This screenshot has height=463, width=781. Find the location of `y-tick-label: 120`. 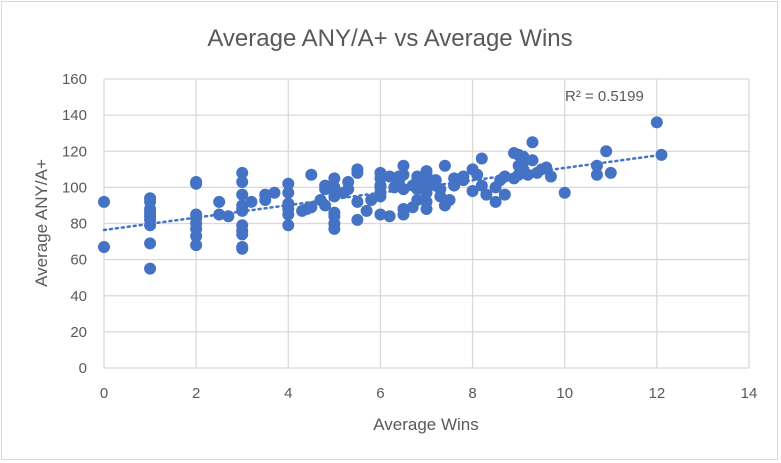

y-tick-label: 120 is located at coordinates (74, 151).